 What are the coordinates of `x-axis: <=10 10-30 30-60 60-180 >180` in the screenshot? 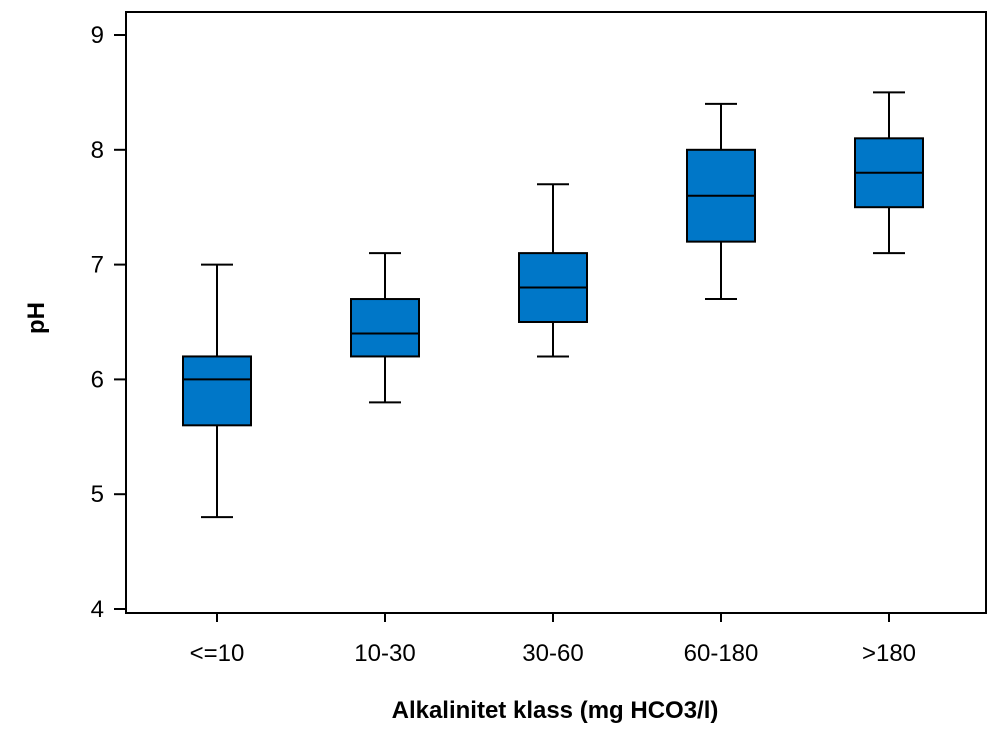 It's located at (553, 640).